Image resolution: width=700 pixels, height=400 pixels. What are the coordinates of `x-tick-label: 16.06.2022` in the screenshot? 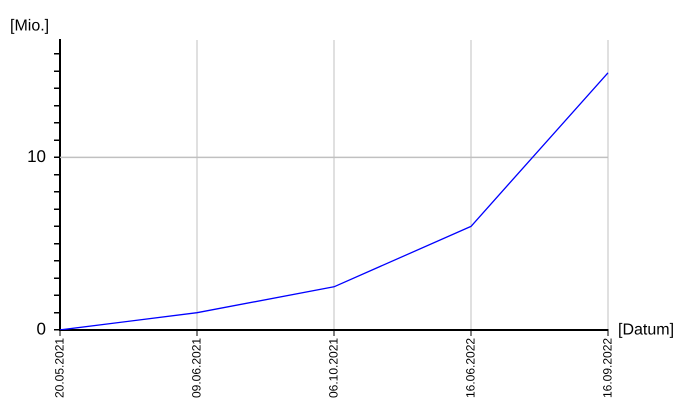 It's located at (470, 368).